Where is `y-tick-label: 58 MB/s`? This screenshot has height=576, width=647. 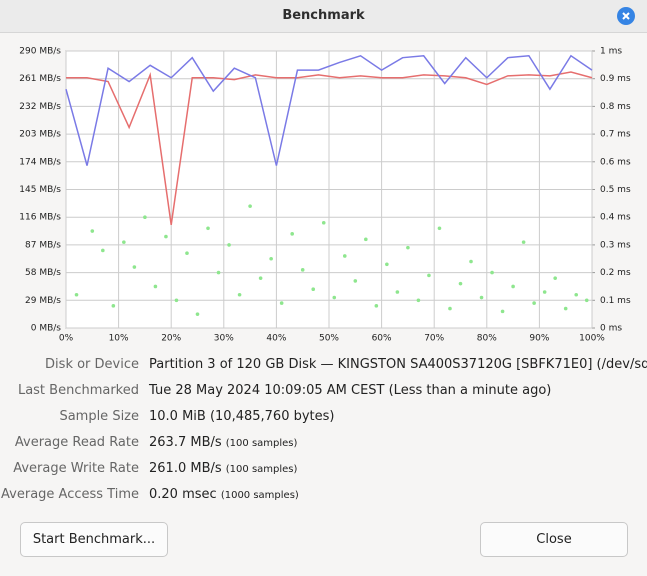 y-tick-label: 58 MB/s is located at coordinates (43, 273).